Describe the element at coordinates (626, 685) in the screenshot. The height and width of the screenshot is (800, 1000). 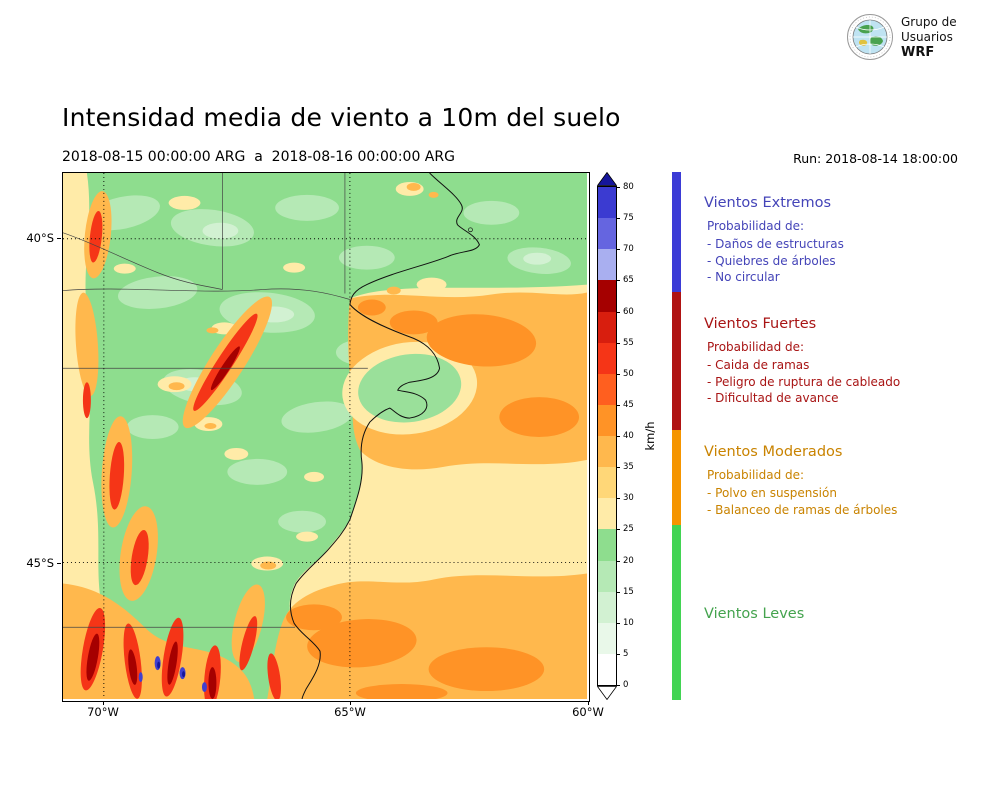
I see `colorbar-tick-label: 0` at that location.